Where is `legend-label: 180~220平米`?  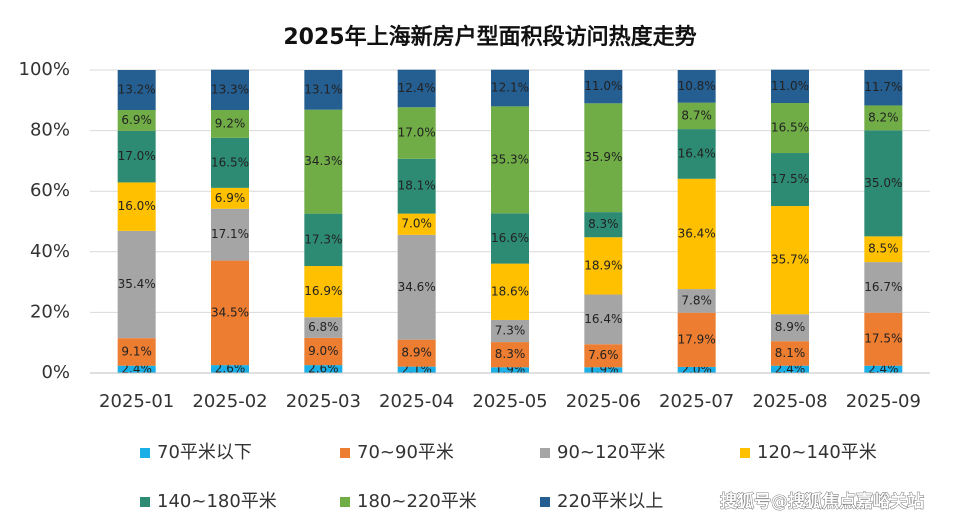
legend-label: 180~220平米 is located at coordinates (417, 501).